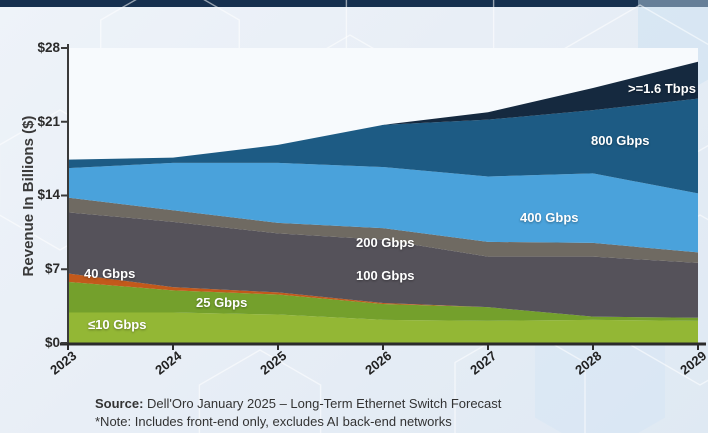 The image size is (708, 433). What do you see at coordinates (48, 121) in the screenshot?
I see `y-tick-label: $21` at bounding box center [48, 121].